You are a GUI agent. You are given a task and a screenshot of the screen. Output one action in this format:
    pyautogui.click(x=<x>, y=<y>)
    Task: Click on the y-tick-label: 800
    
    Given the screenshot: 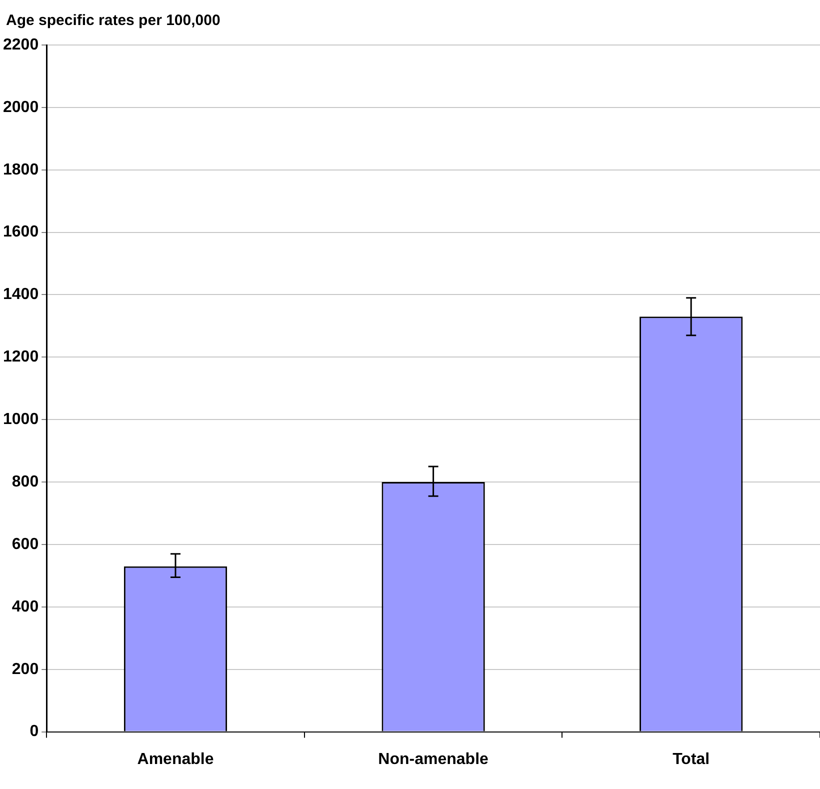 What is the action you would take?
    pyautogui.click(x=25, y=481)
    